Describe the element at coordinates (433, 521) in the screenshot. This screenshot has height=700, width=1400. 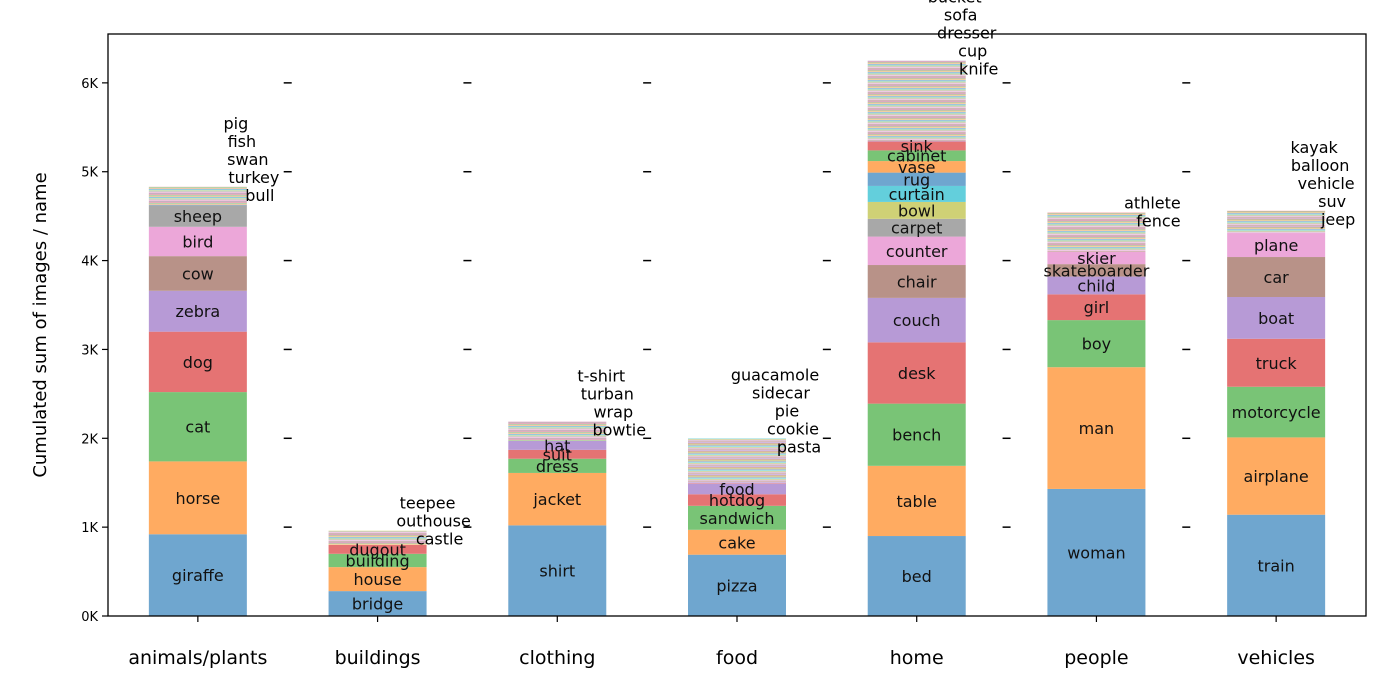
I see `top-label-outhouse: outhouse` at that location.